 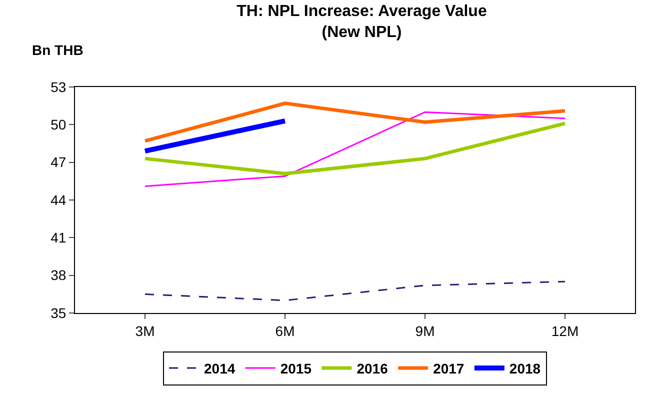 I want to click on y-tick-label: 53, so click(x=58, y=86).